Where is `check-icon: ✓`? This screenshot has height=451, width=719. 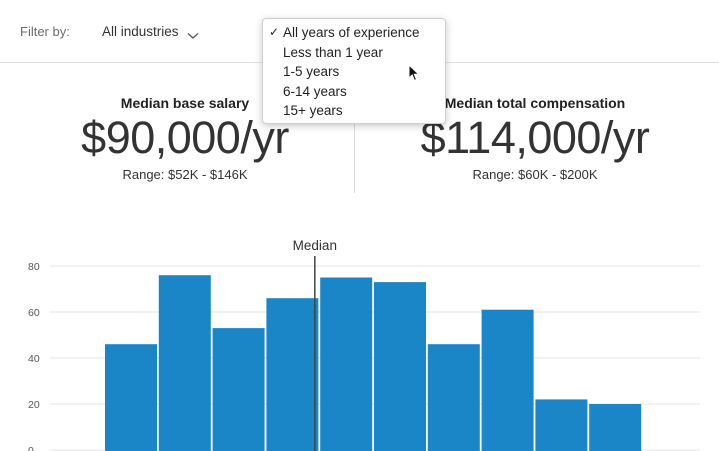 check-icon: ✓ is located at coordinates (274, 32).